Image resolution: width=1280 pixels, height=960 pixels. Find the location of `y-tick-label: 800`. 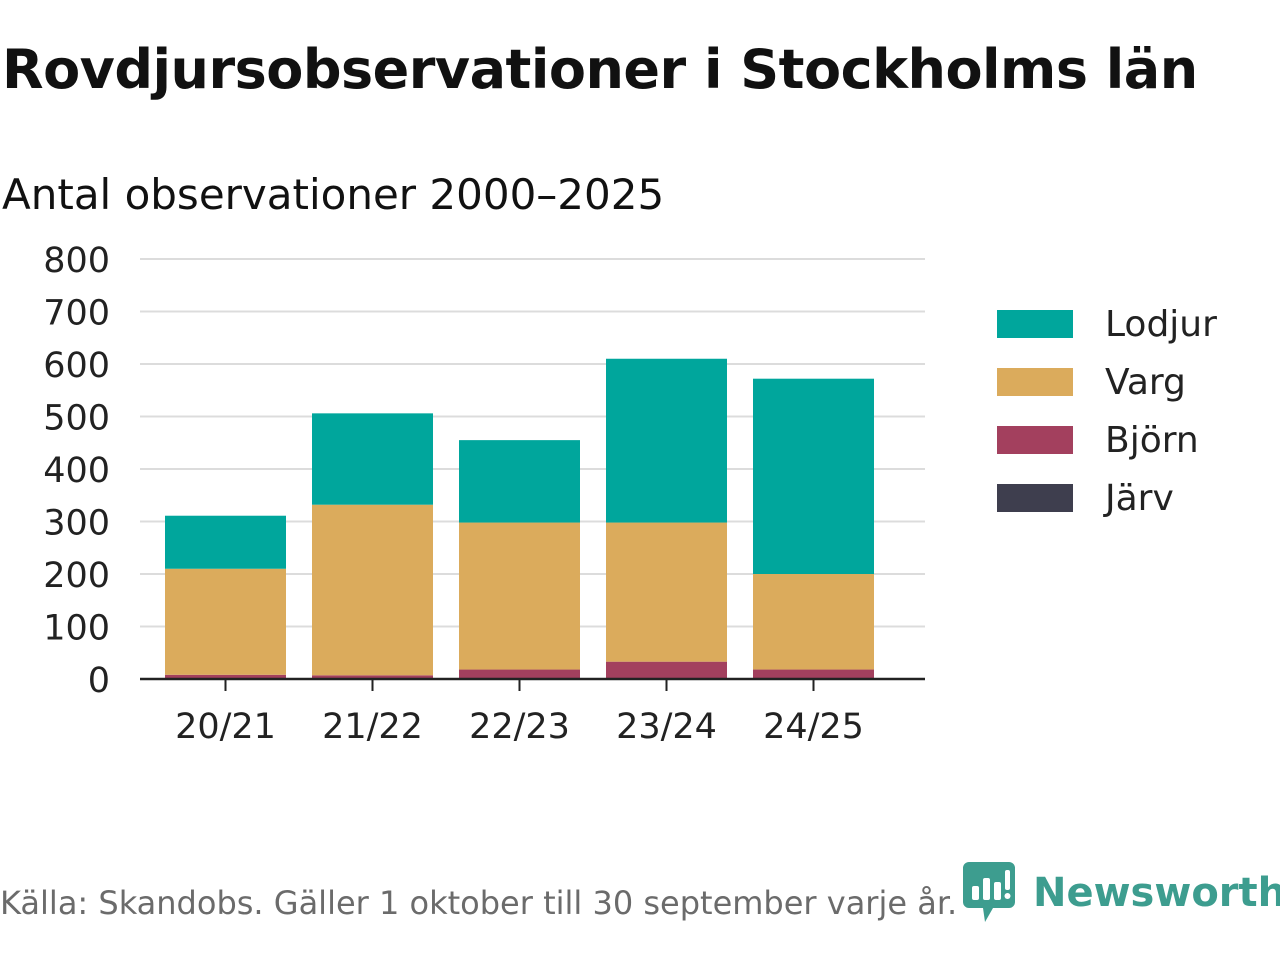

y-tick-label: 800 is located at coordinates (76, 261).